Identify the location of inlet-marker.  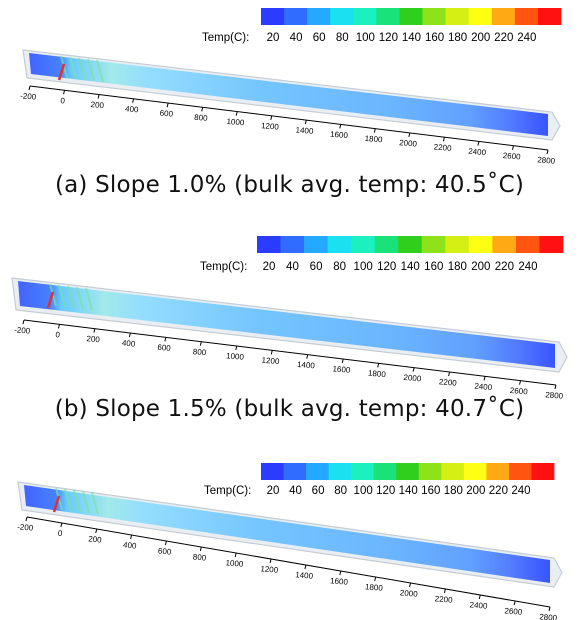
(61, 72).